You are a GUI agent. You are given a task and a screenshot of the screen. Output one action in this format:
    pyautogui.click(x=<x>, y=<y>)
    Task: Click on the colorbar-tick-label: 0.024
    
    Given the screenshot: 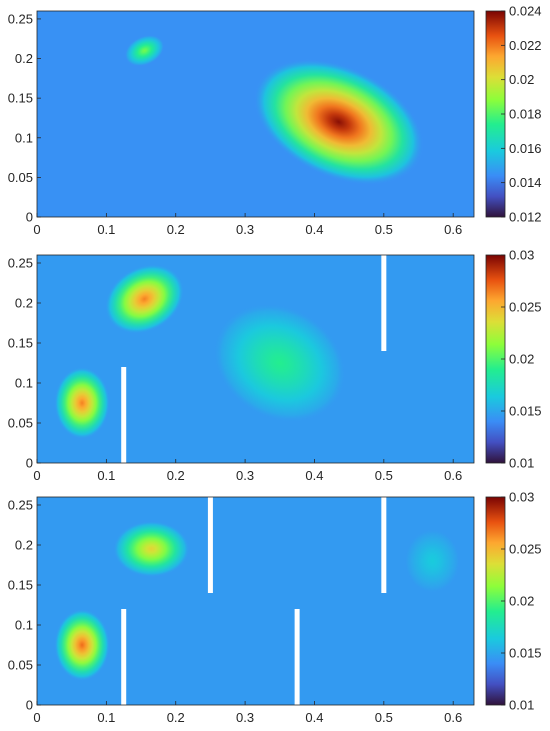 What is the action you would take?
    pyautogui.click(x=525, y=11)
    